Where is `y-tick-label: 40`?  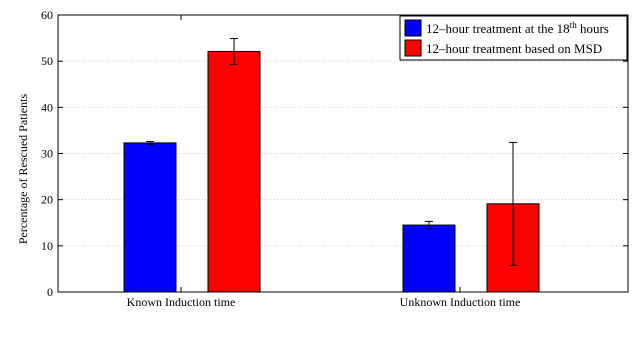
y-tick-label: 40 is located at coordinates (47, 107).